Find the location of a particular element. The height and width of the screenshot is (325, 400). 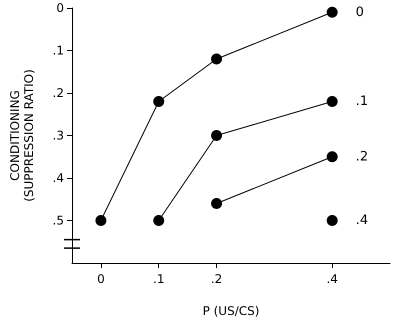

series-label: .4 is located at coordinates (362, 220).